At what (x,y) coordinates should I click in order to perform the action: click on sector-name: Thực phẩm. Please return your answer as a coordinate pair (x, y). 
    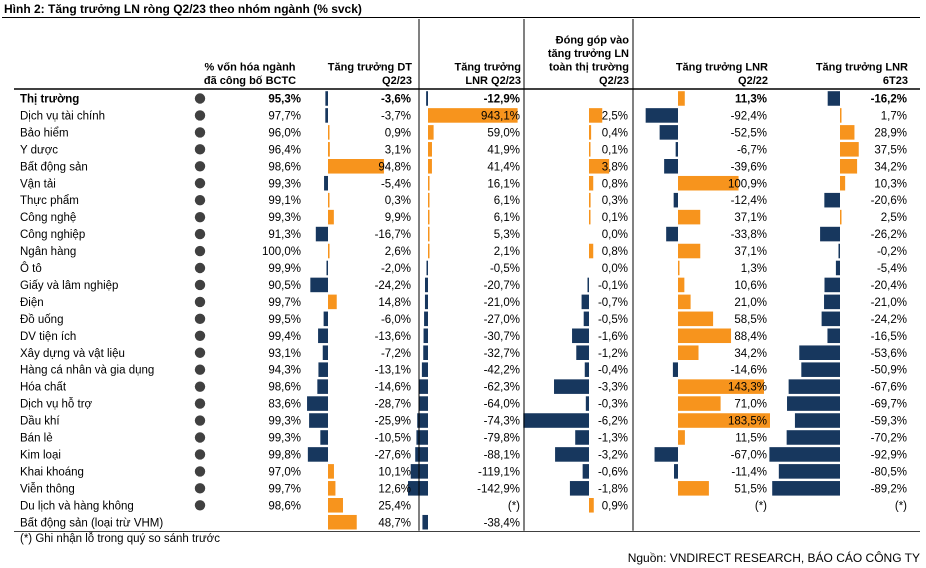
    Looking at the image, I should click on (49, 201).